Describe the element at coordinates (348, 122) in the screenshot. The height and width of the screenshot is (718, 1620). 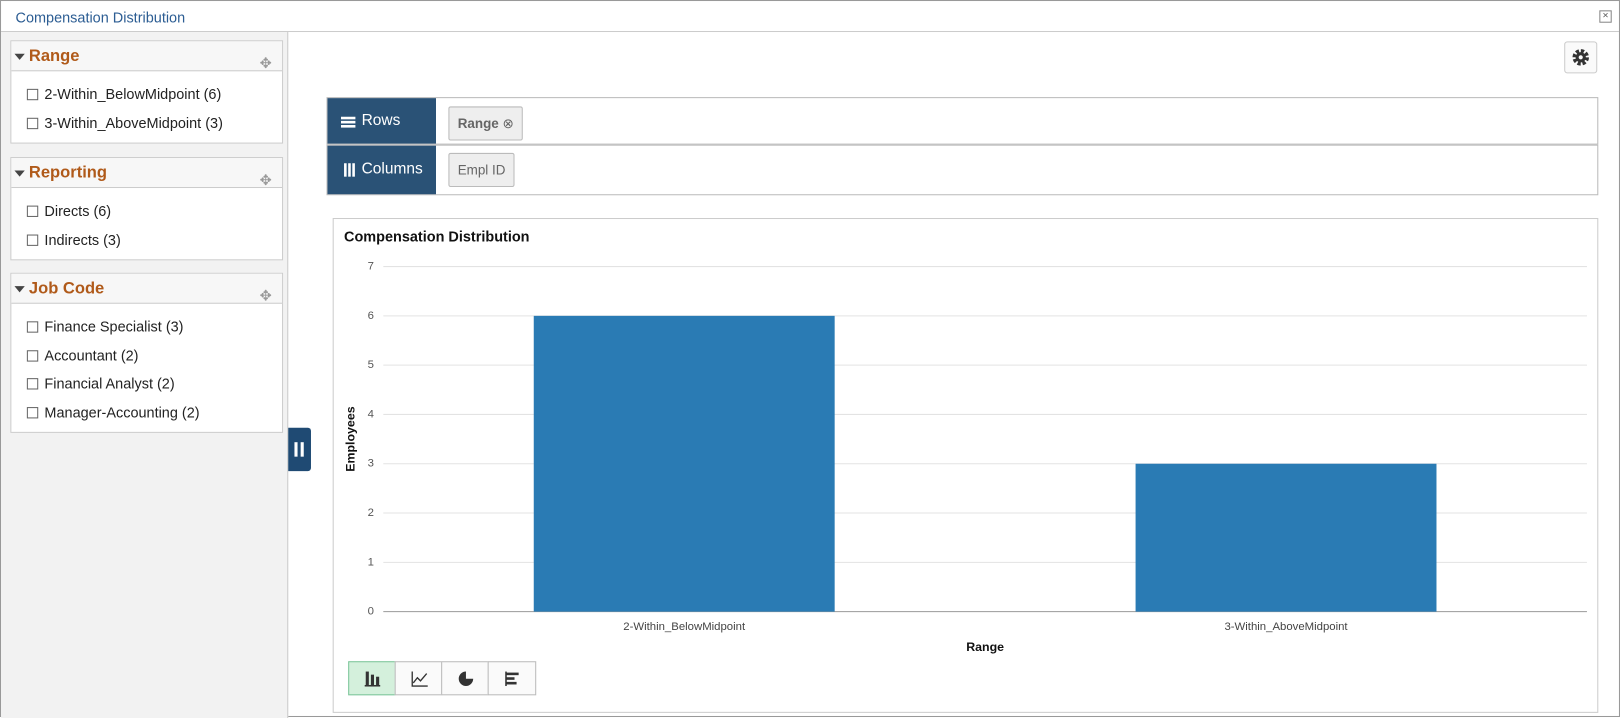
I see `rows-icon` at that location.